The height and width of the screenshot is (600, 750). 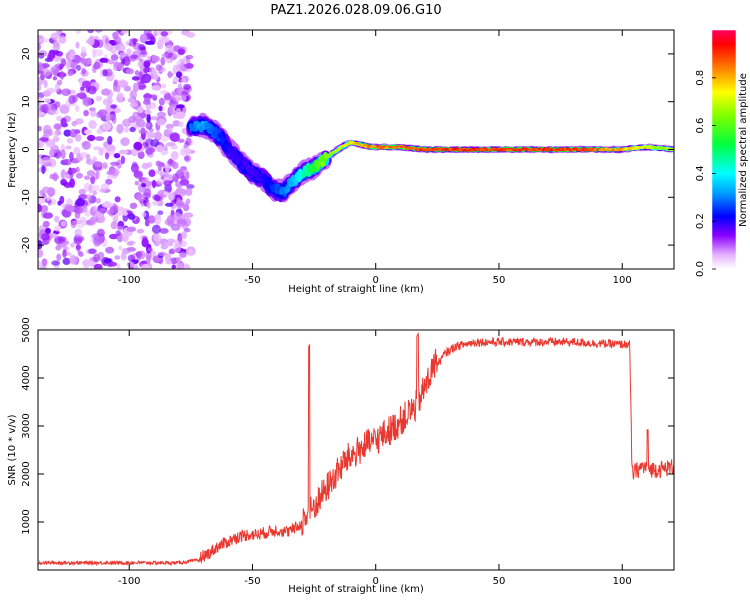 What do you see at coordinates (12, 150) in the screenshot?
I see `spectrogram-y-label: Frequency (Hz)` at bounding box center [12, 150].